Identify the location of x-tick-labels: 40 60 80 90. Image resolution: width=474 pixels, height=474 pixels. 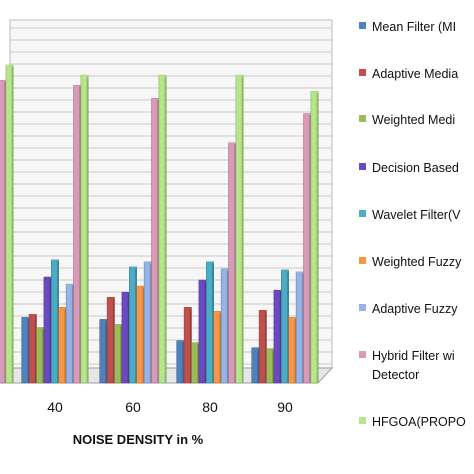
(170, 407).